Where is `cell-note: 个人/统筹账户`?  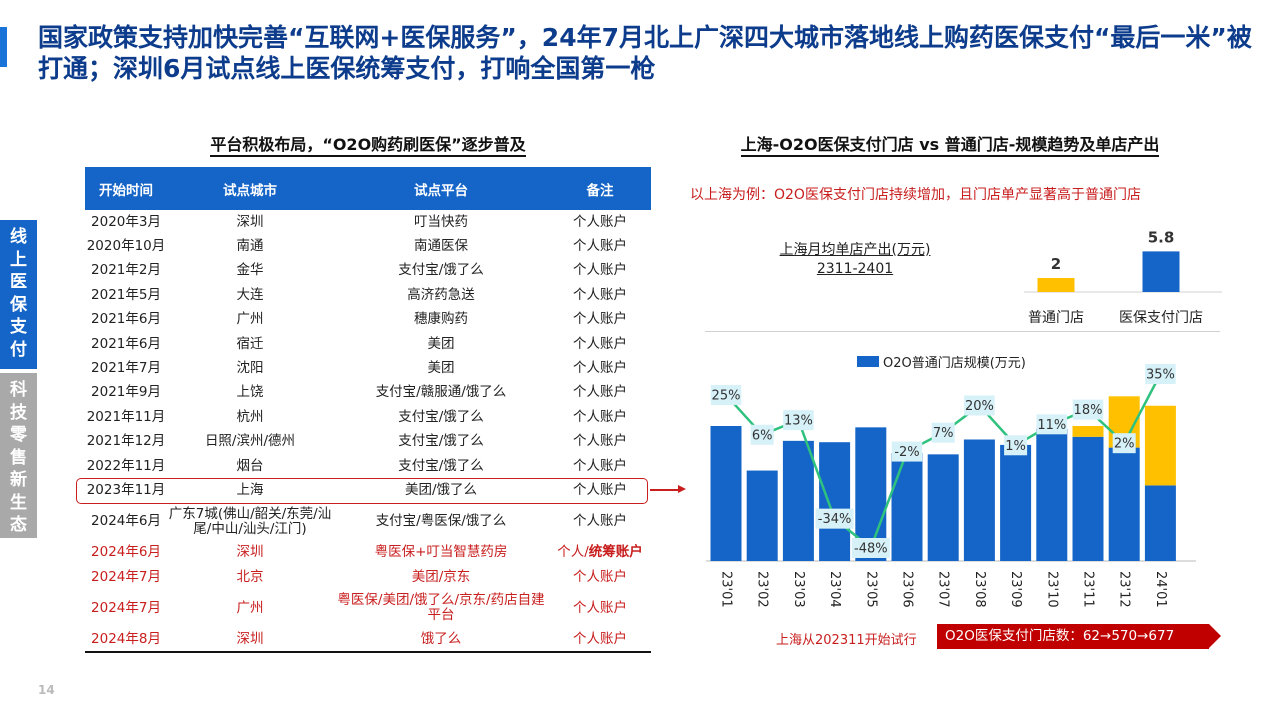
cell-note: 个人/统筹账户 is located at coordinates (600, 553).